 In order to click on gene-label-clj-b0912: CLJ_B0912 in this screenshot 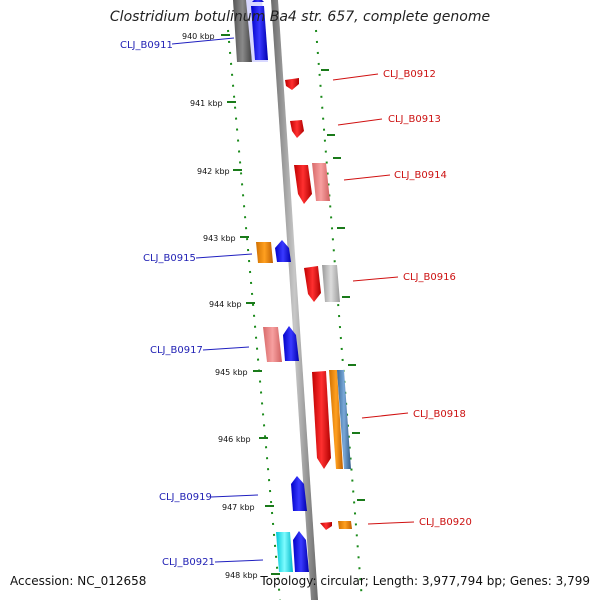, I will do `click(409, 74)`.